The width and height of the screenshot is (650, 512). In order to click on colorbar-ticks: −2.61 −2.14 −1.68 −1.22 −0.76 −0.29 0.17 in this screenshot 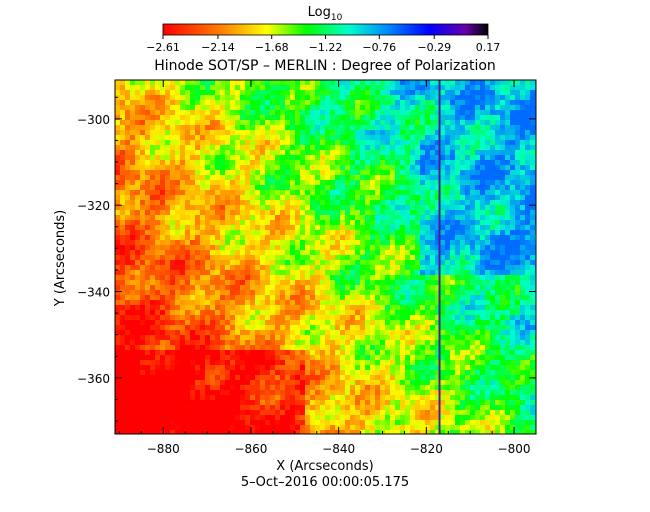, I will do `click(323, 44)`.